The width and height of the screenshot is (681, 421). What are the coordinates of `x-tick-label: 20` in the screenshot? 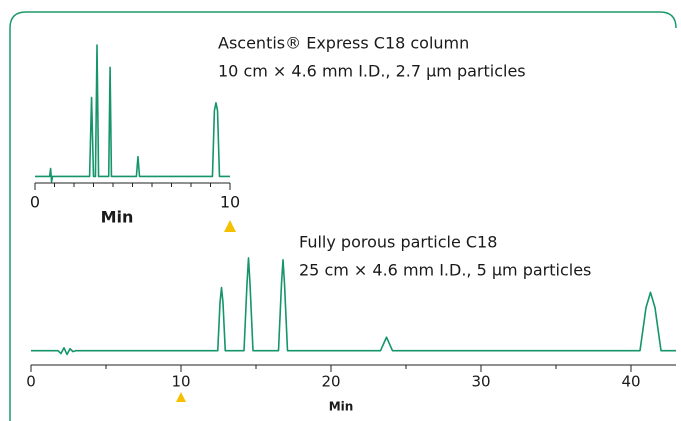 It's located at (330, 382).